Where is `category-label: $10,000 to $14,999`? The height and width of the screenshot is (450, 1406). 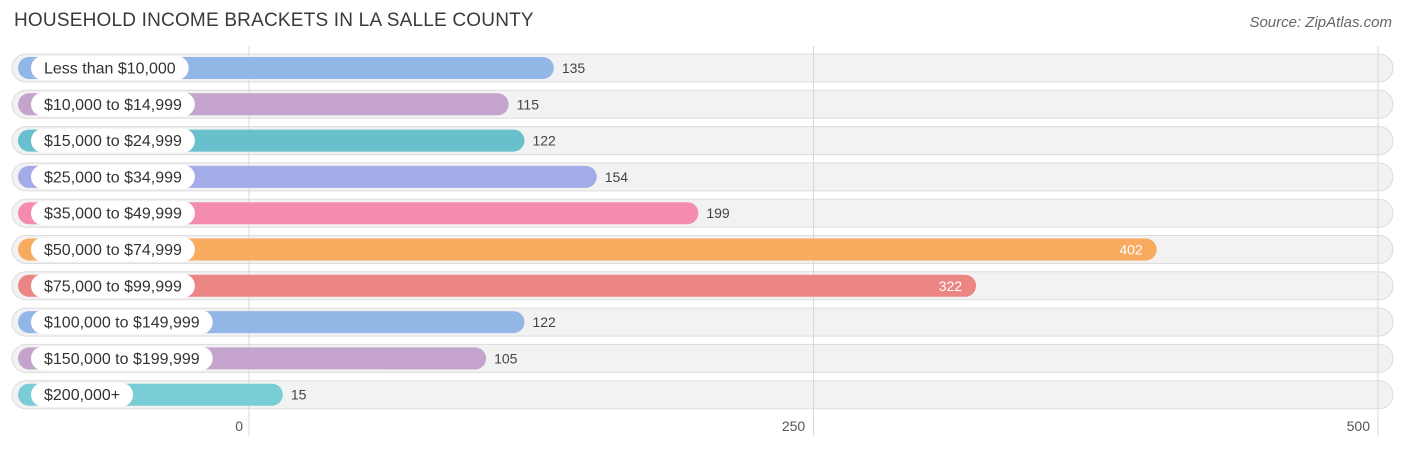 category-label: $10,000 to $14,999 is located at coordinates (113, 105).